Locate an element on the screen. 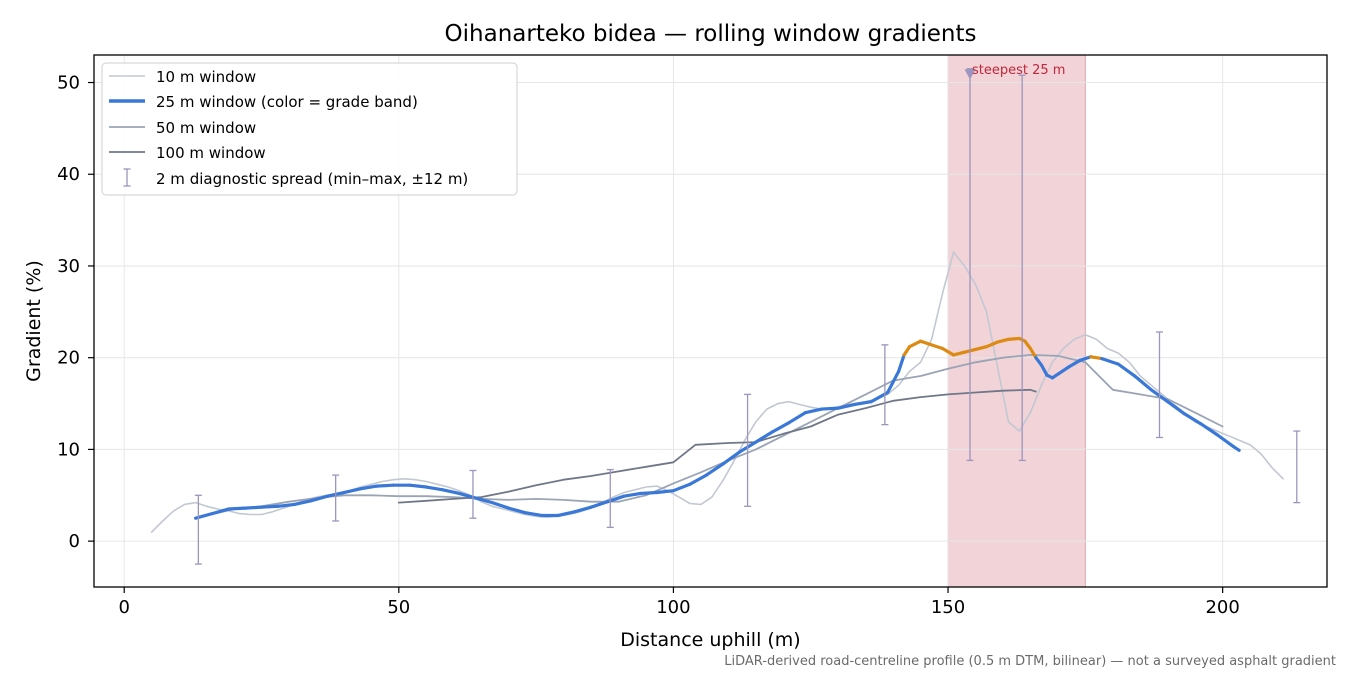  y-axis-ticks: 0 10 20 30 40 50 is located at coordinates (75, 312).